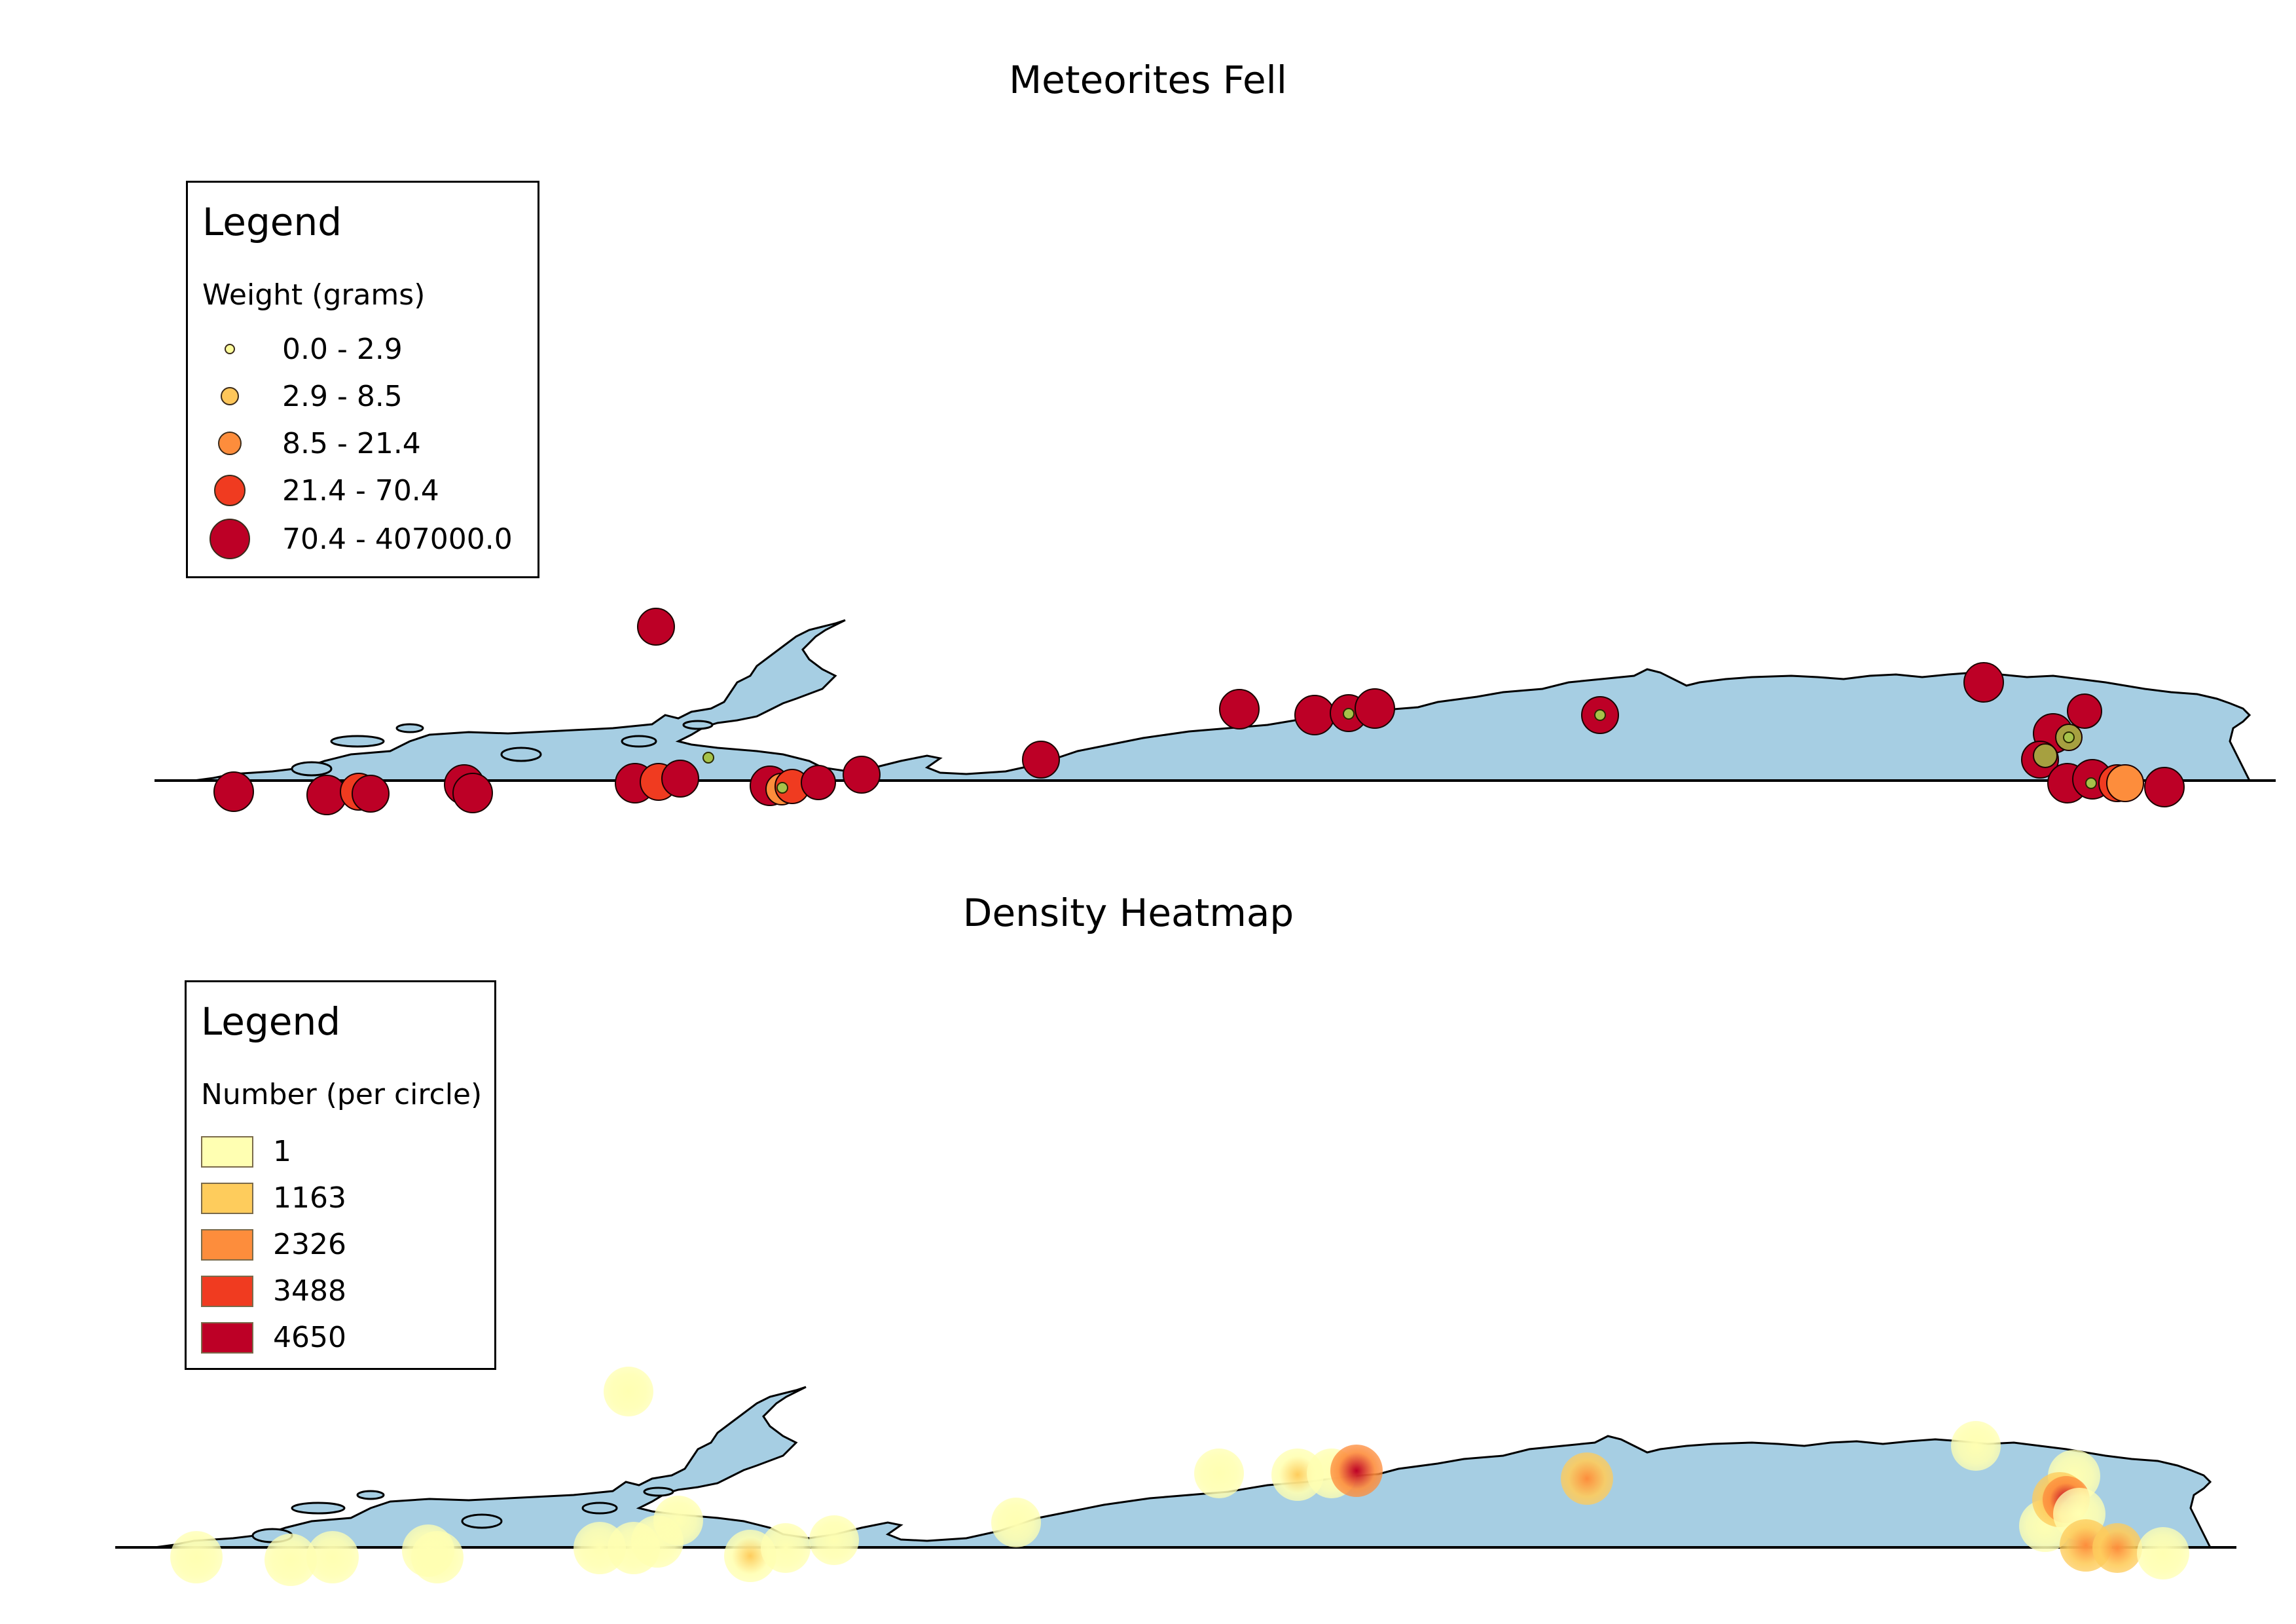 The image size is (2296, 1624). What do you see at coordinates (314, 295) in the screenshot?
I see `legend-subtitle: Weight (grams)` at bounding box center [314, 295].